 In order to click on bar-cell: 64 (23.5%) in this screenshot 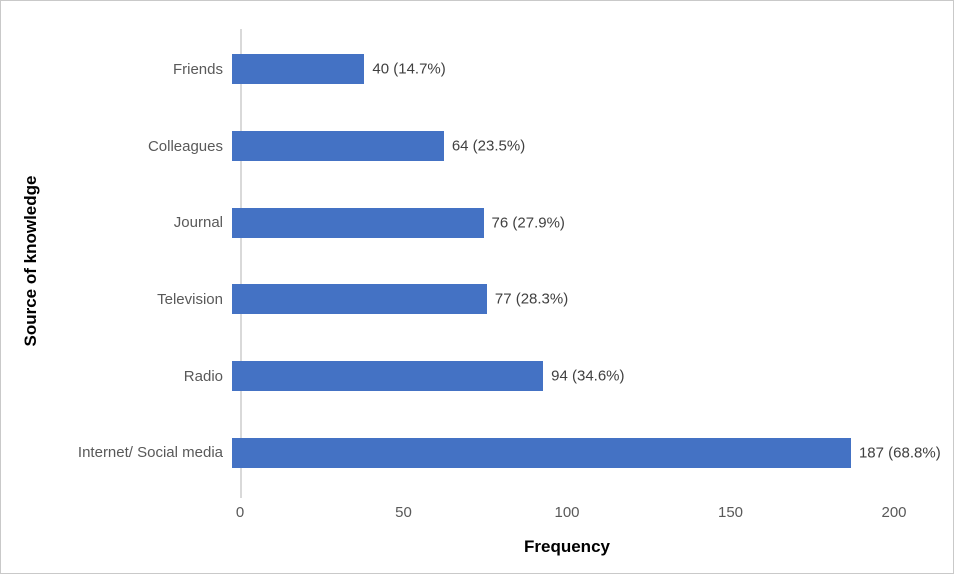, I will do `click(563, 146)`.